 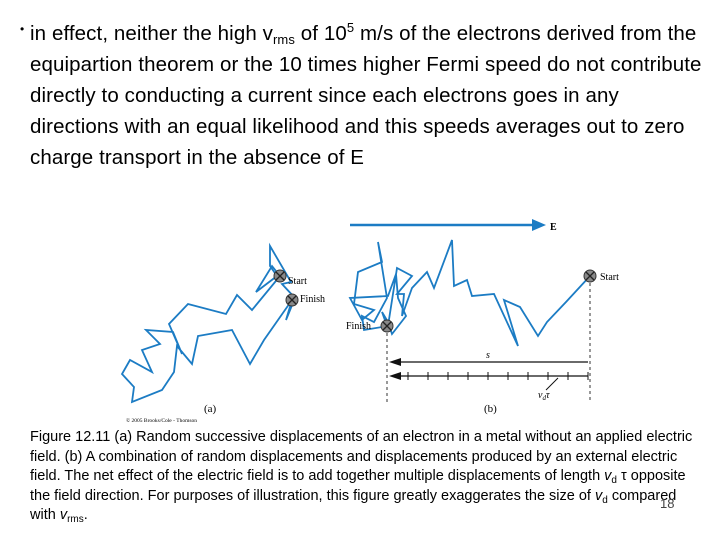 I want to click on vd-tau-pointer, so click(x=552, y=384).